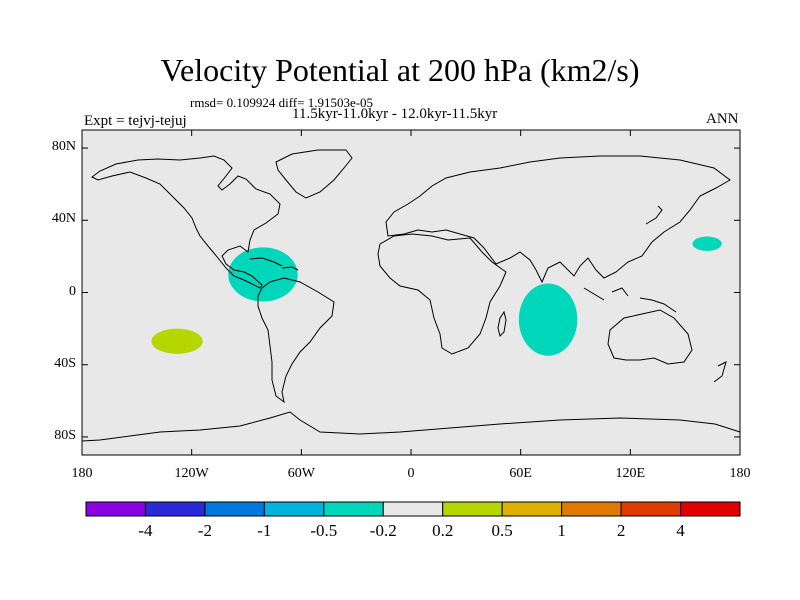 The height and width of the screenshot is (600, 800). I want to click on colorbar-label: -1, so click(264, 530).